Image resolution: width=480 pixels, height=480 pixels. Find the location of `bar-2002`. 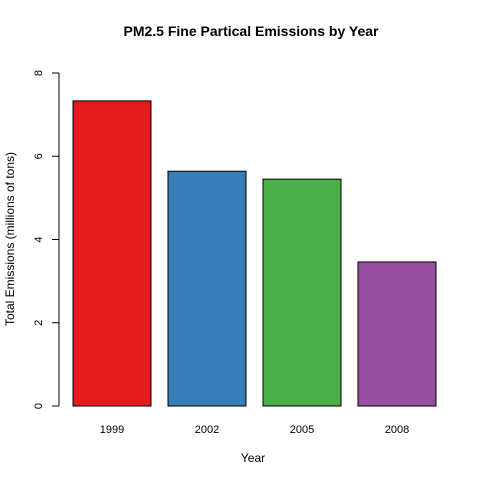

bar-2002 is located at coordinates (207, 288).